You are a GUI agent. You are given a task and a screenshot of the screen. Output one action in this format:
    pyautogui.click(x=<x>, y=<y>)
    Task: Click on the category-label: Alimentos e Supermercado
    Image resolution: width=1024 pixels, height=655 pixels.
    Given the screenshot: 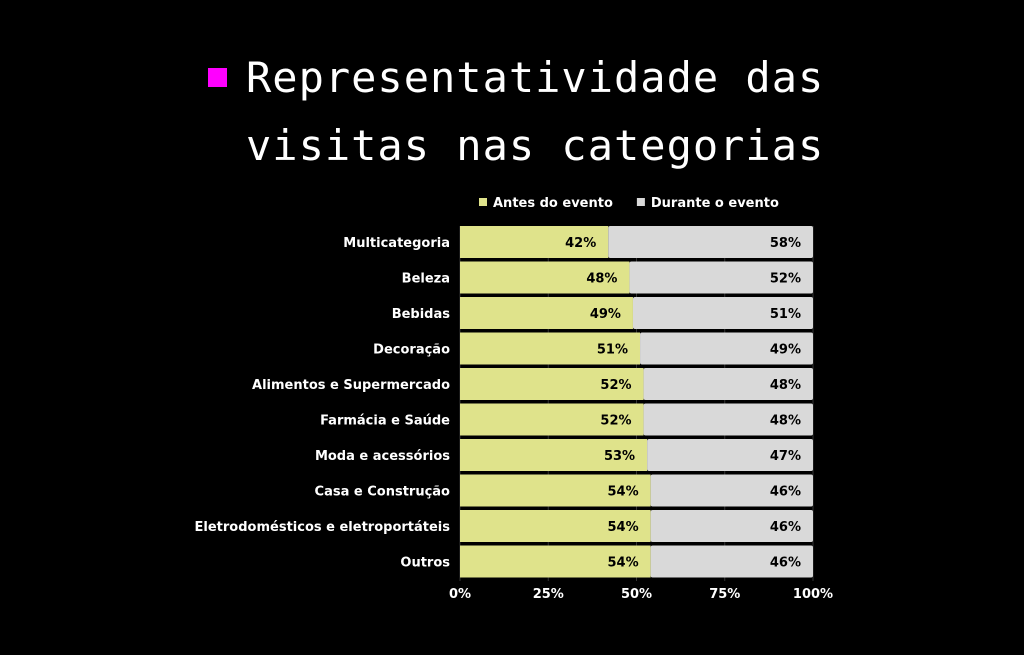 What is the action you would take?
    pyautogui.click(x=351, y=385)
    